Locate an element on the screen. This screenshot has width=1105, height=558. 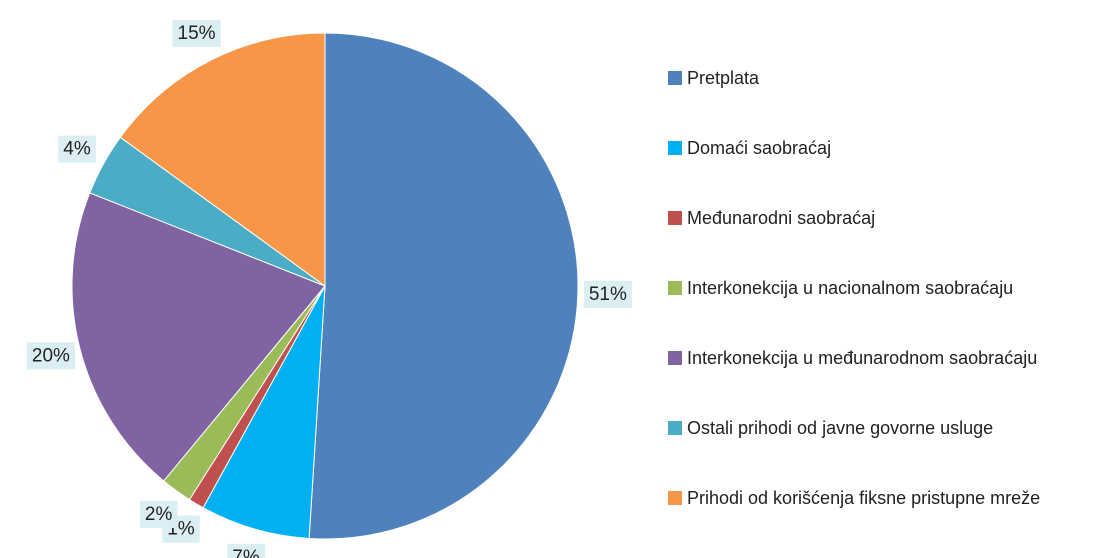
data-label-text: 4% is located at coordinates (77, 149).